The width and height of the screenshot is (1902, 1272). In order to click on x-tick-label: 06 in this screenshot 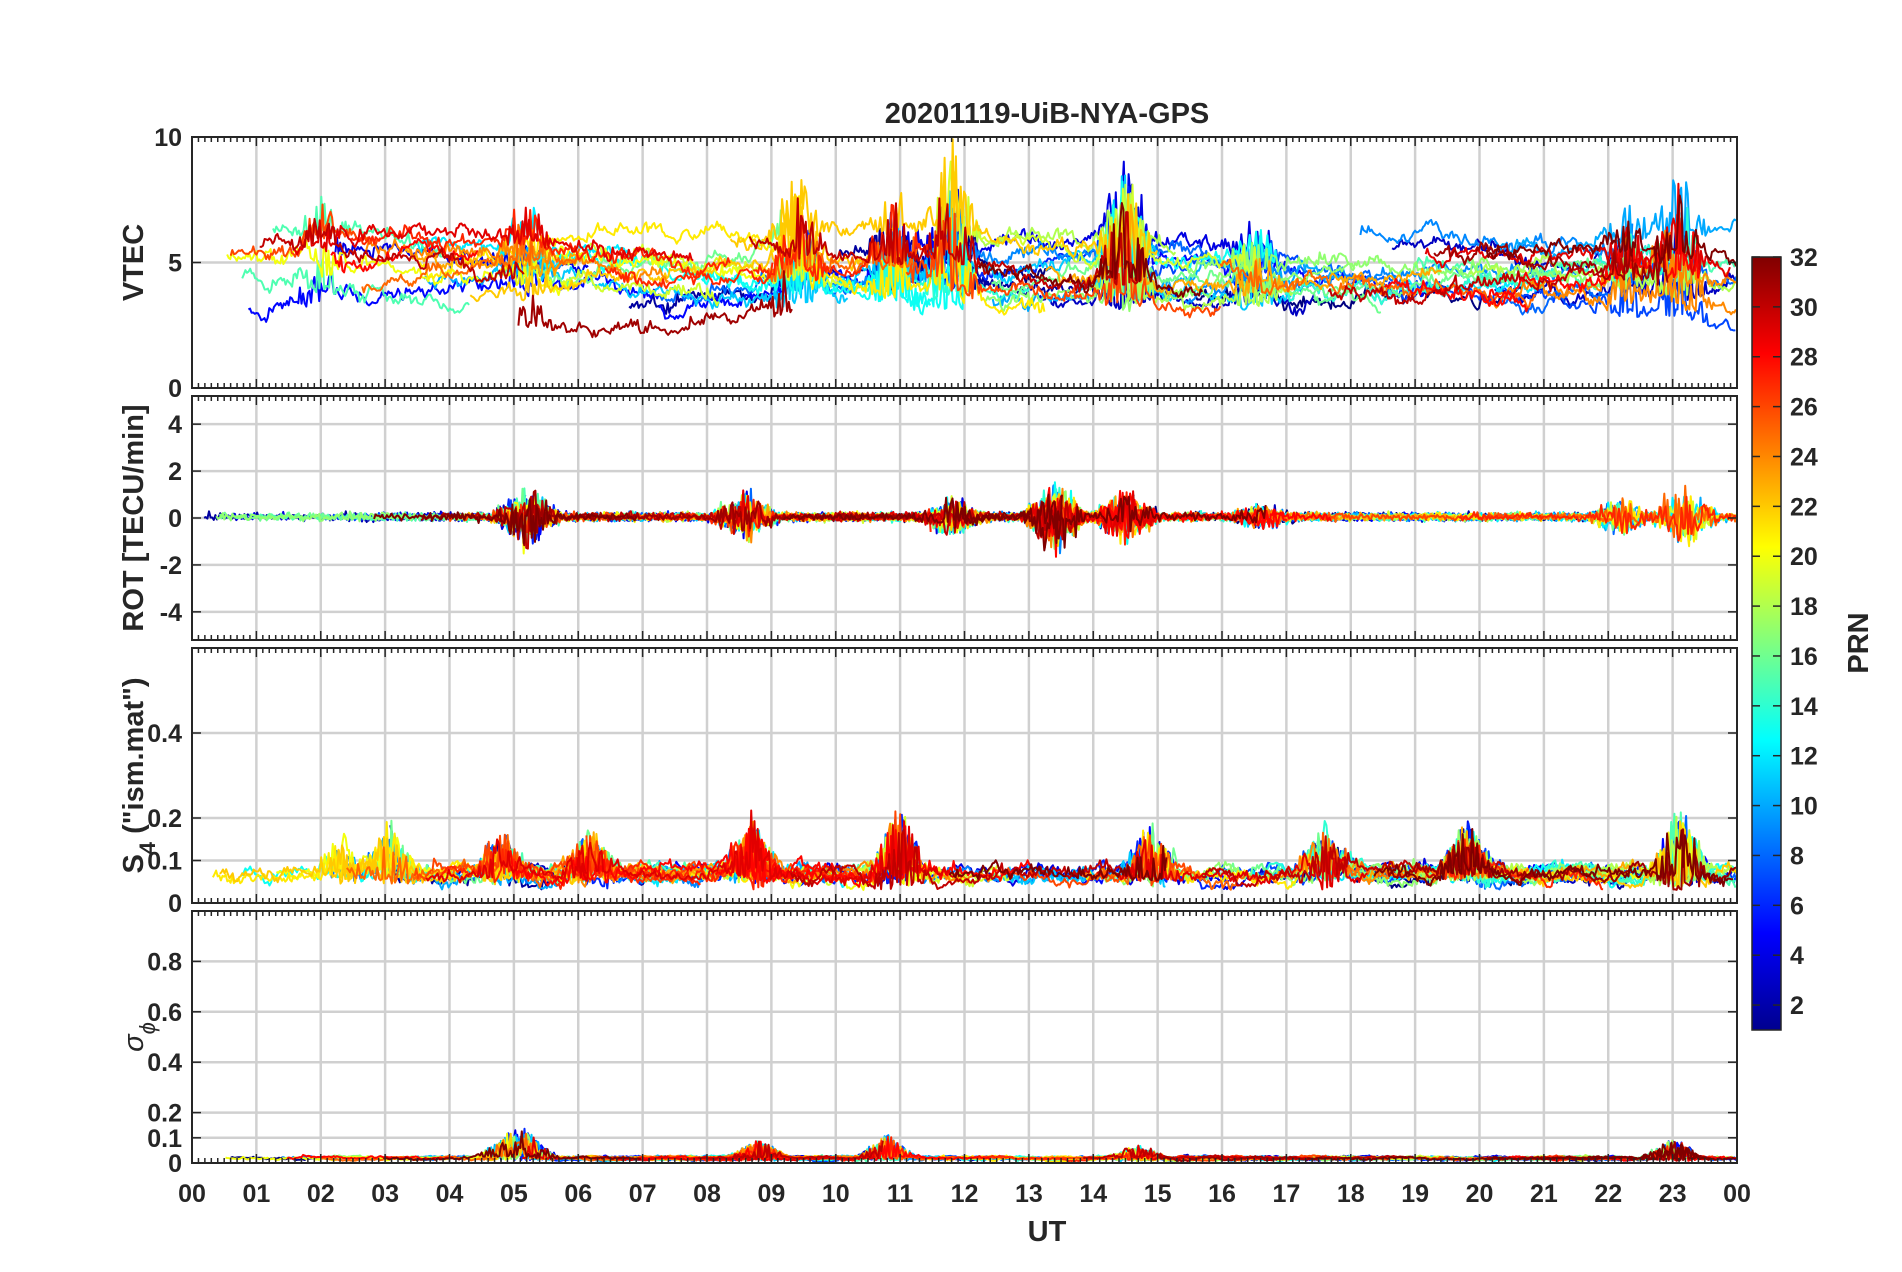, I will do `click(578, 1194)`.